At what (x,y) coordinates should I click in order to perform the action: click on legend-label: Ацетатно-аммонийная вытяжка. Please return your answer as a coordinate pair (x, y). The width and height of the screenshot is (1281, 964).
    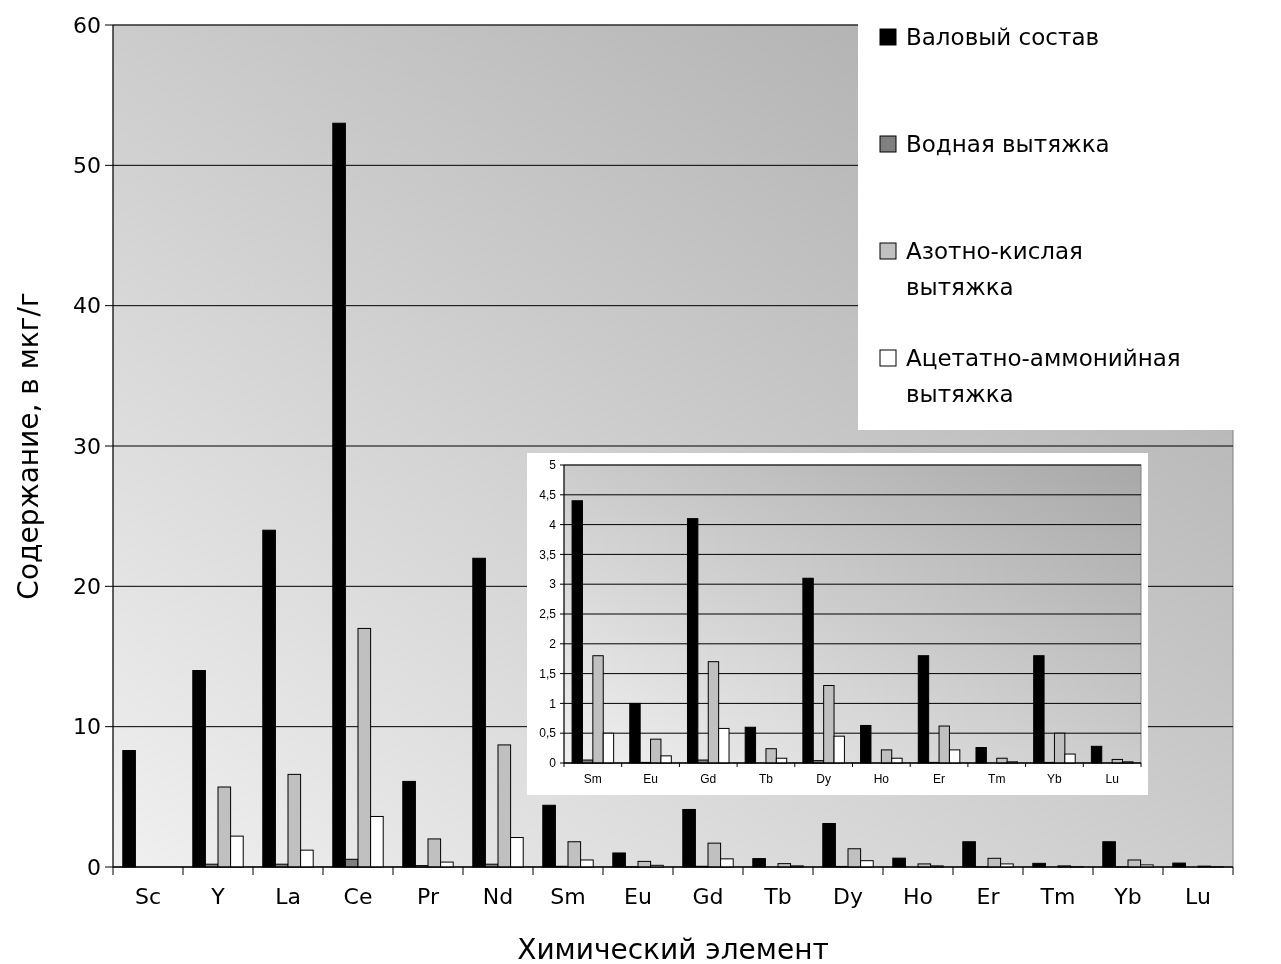
    Looking at the image, I should click on (1043, 376).